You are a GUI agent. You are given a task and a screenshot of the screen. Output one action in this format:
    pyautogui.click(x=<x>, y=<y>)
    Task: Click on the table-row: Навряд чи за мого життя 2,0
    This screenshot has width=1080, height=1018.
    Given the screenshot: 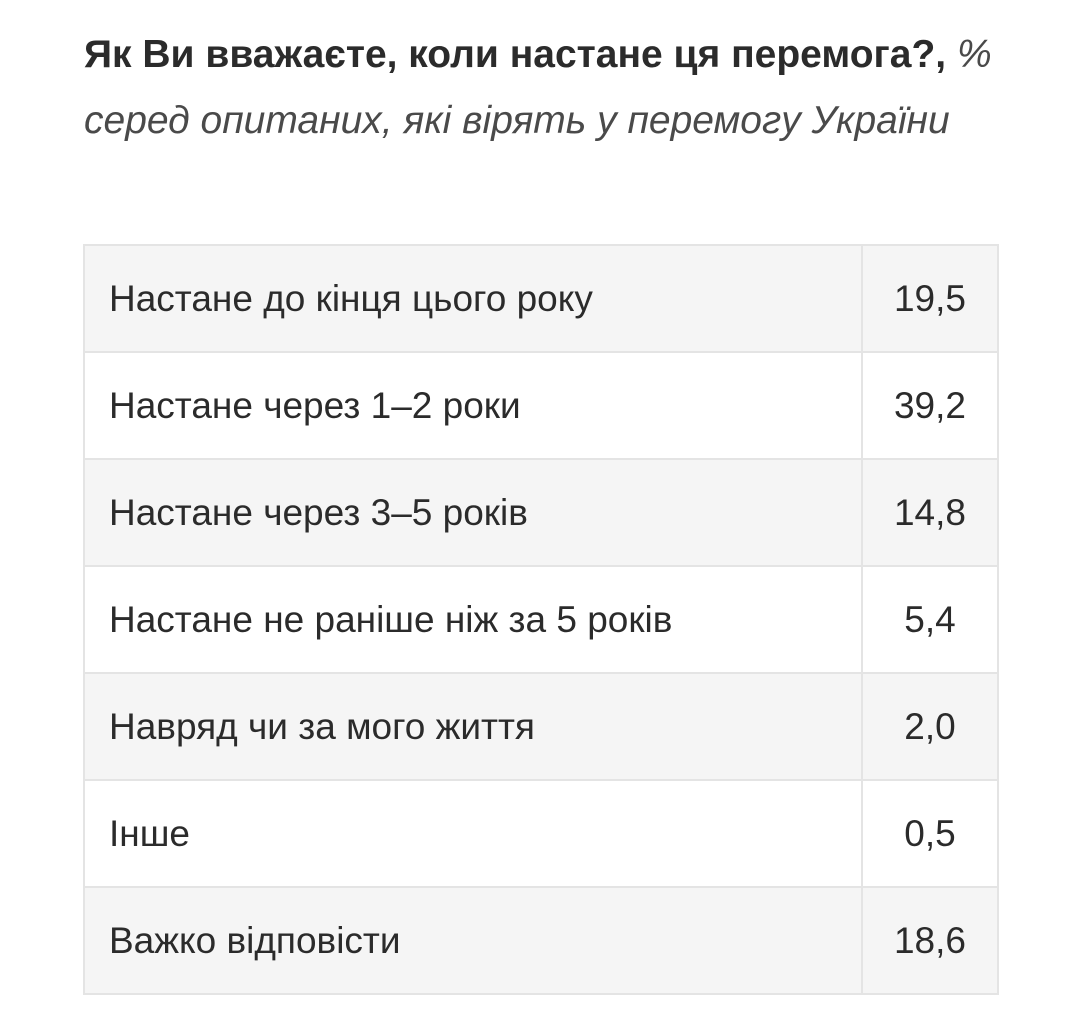 What is the action you would take?
    pyautogui.click(x=541, y=726)
    